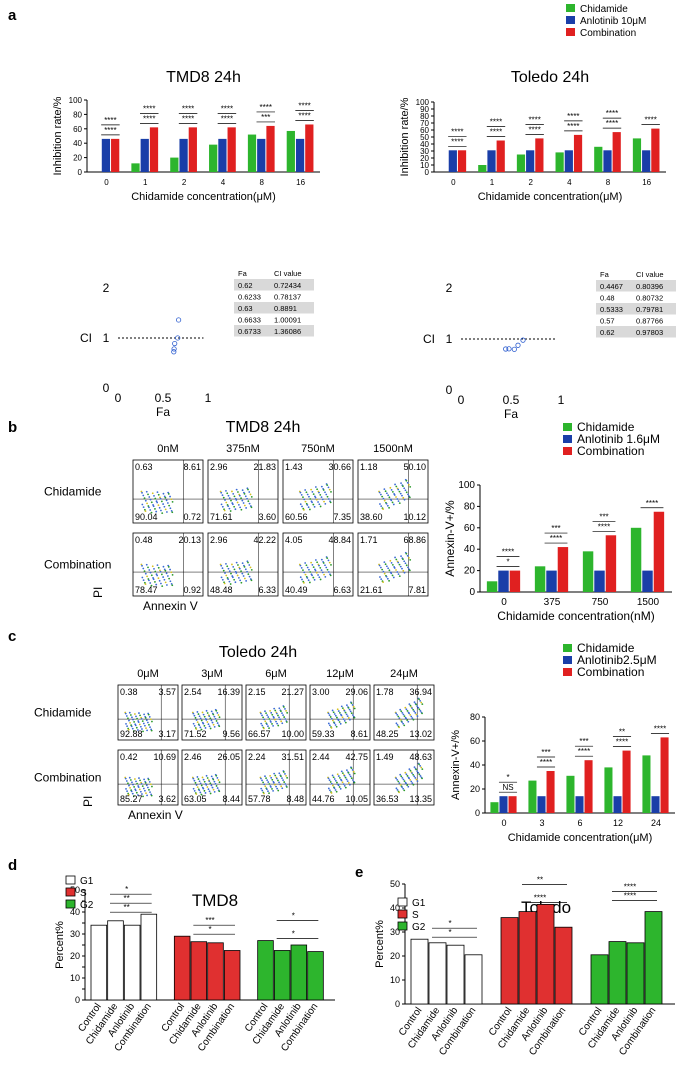 Image resolution: width=685 pixels, height=1080 pixels. What do you see at coordinates (402, 926) in the screenshot?
I see `legend-swatch` at bounding box center [402, 926].